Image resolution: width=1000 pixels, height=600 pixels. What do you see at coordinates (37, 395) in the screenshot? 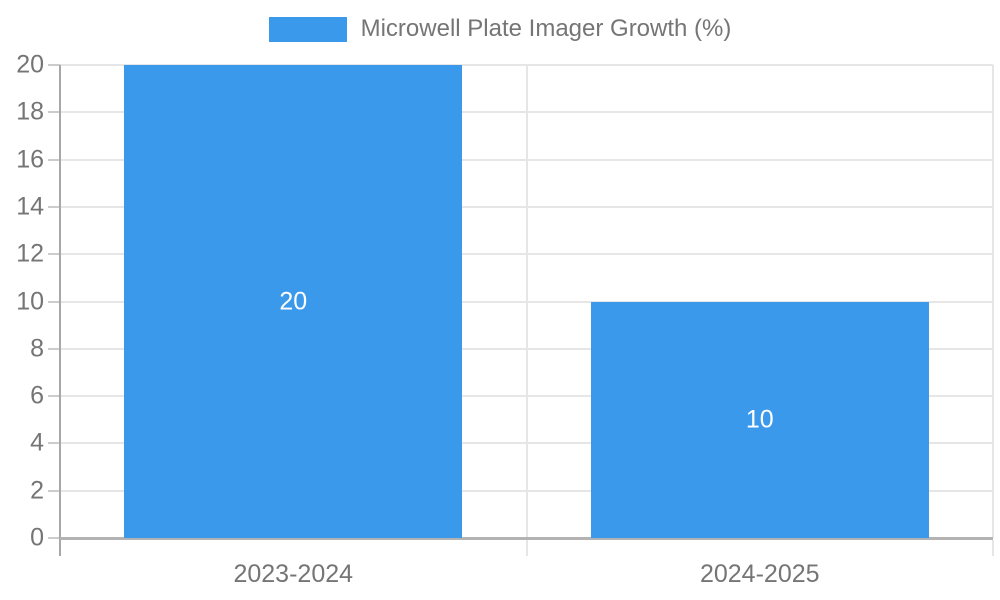
I see `y-axis-tick-label: 6` at bounding box center [37, 395].